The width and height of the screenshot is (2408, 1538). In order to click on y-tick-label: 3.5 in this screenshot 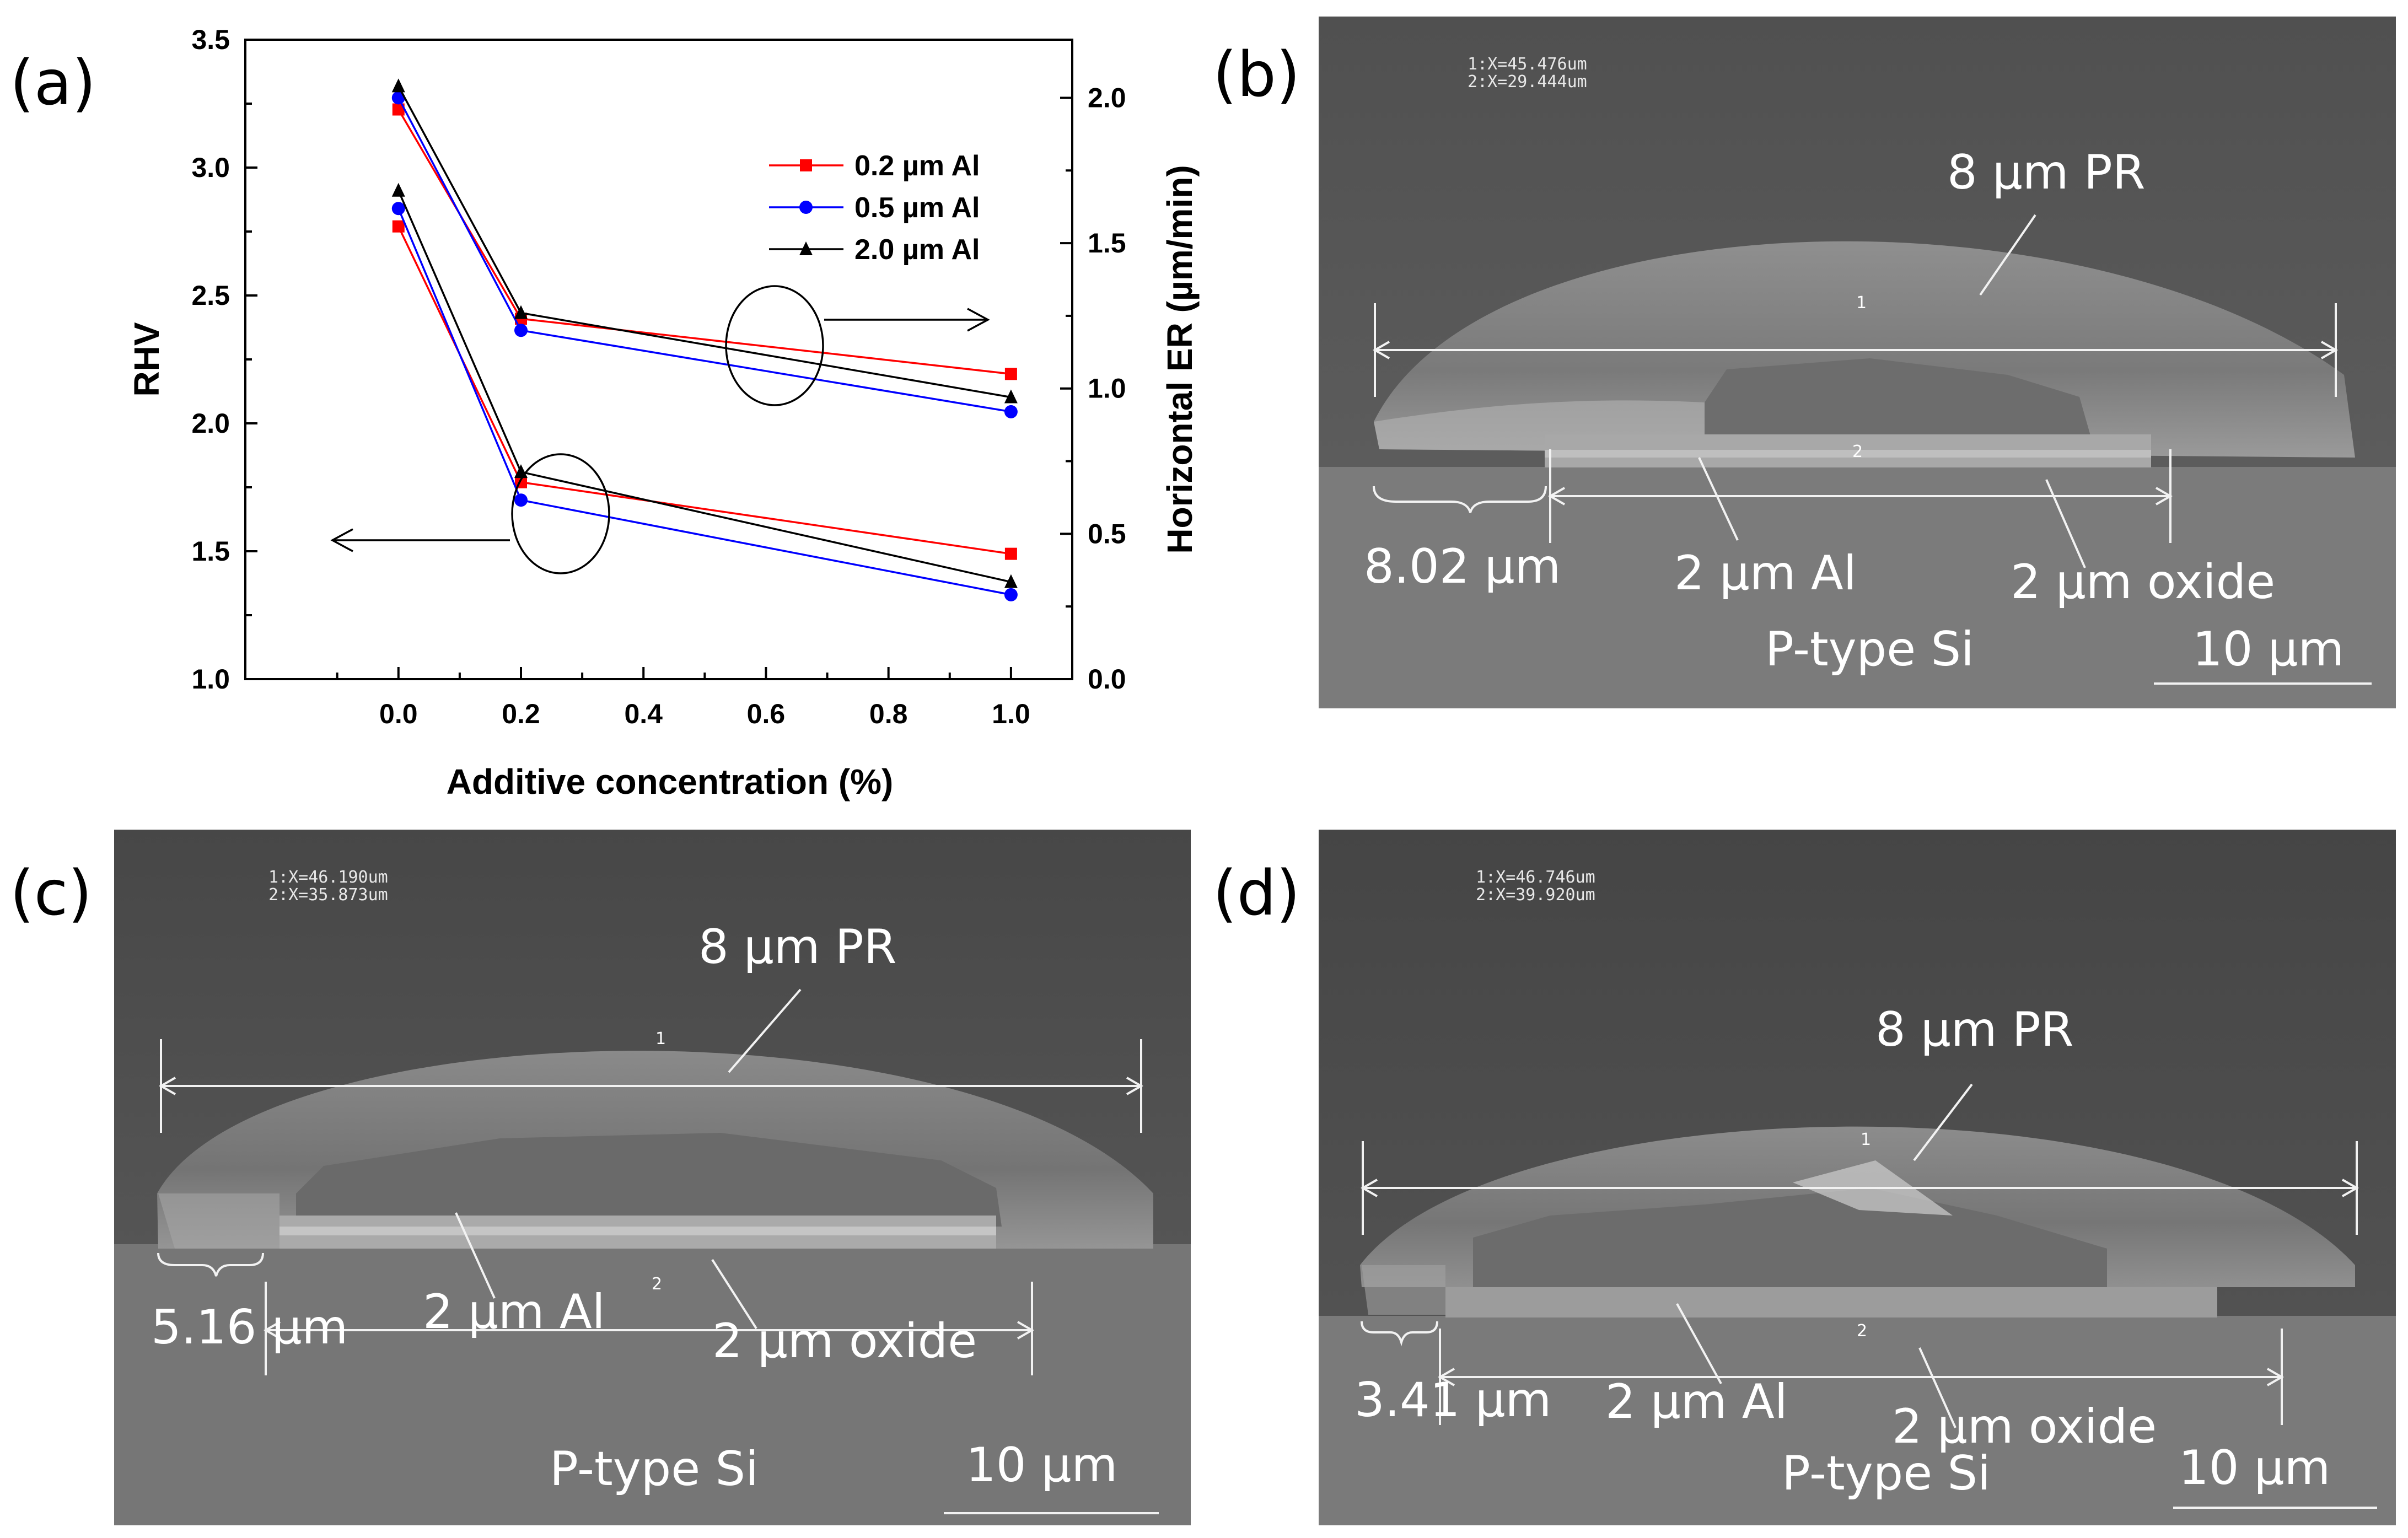, I will do `click(210, 40)`.